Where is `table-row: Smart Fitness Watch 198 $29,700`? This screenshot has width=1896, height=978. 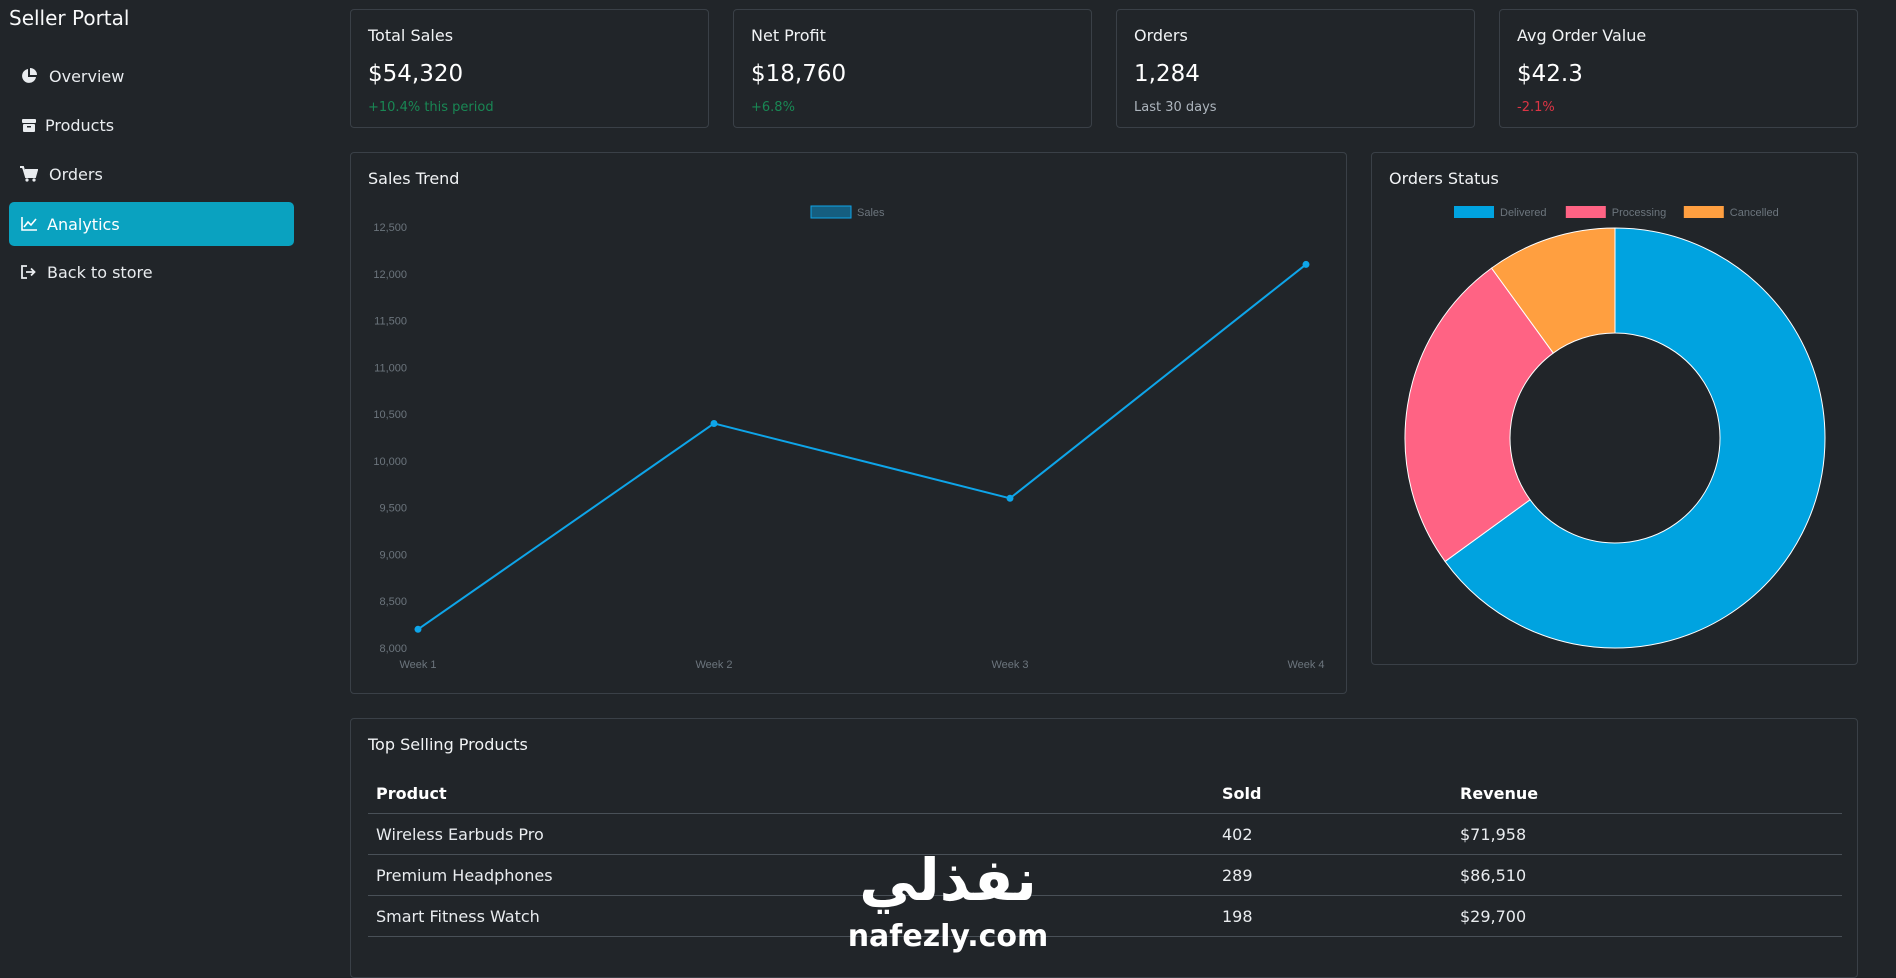 table-row: Smart Fitness Watch 198 $29,700 is located at coordinates (1105, 916).